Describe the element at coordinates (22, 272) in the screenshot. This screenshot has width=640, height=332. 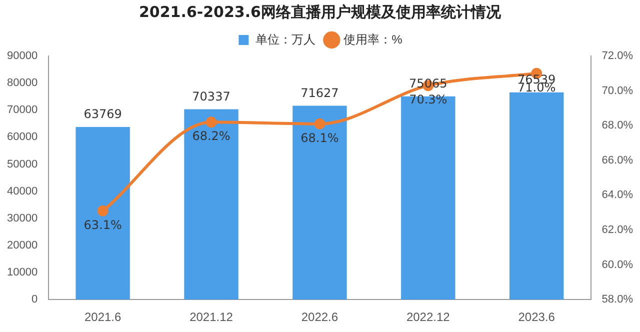
I see `y-tick-label: 10000` at that location.